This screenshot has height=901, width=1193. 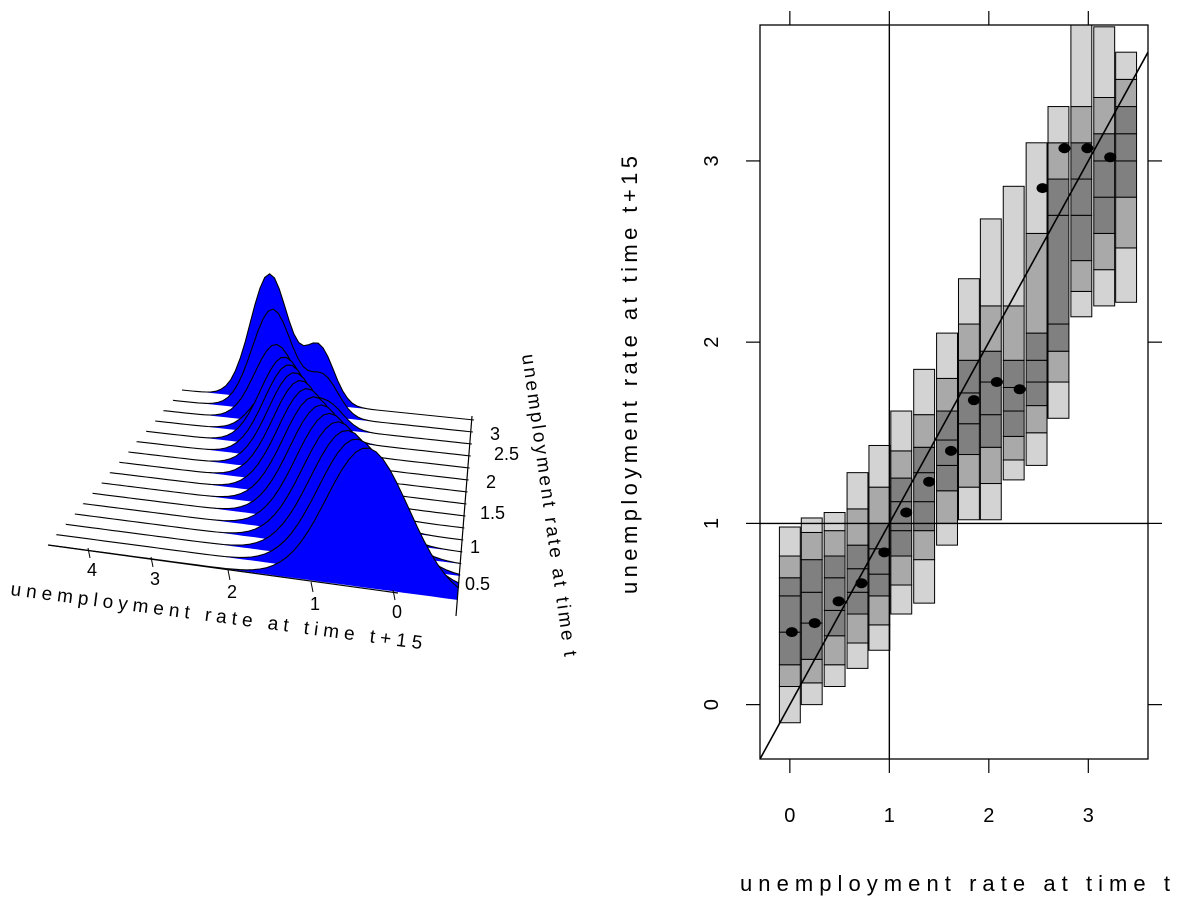 I want to click on y-axis-line, so click(x=464, y=516).